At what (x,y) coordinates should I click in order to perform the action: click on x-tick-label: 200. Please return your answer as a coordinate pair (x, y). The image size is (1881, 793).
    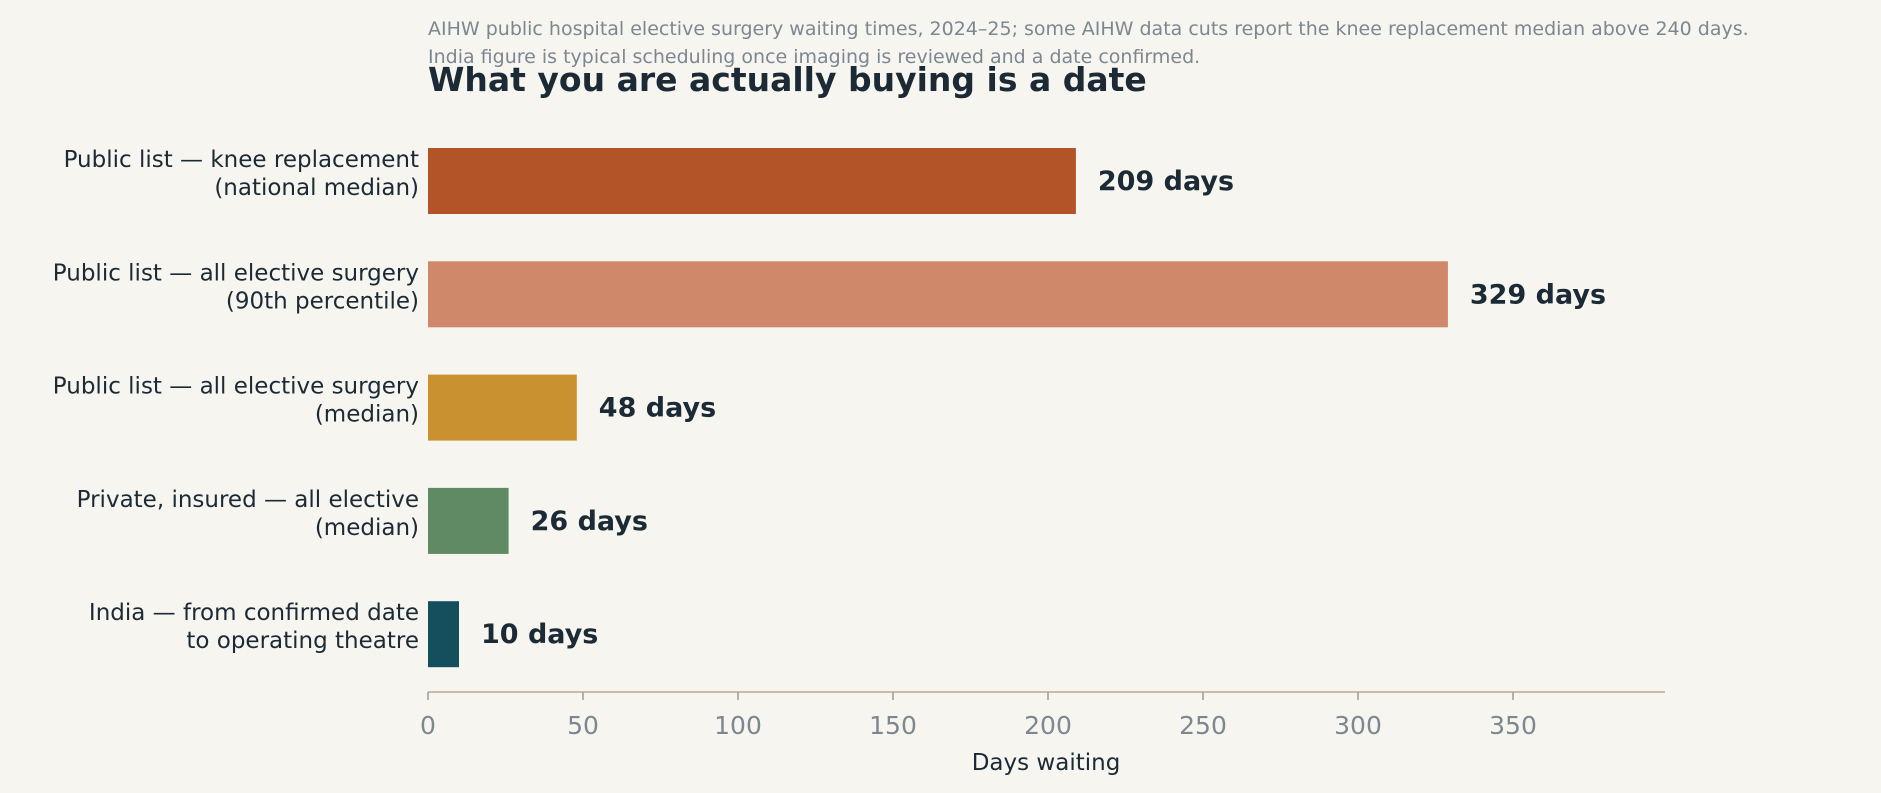
    Looking at the image, I should click on (1048, 725).